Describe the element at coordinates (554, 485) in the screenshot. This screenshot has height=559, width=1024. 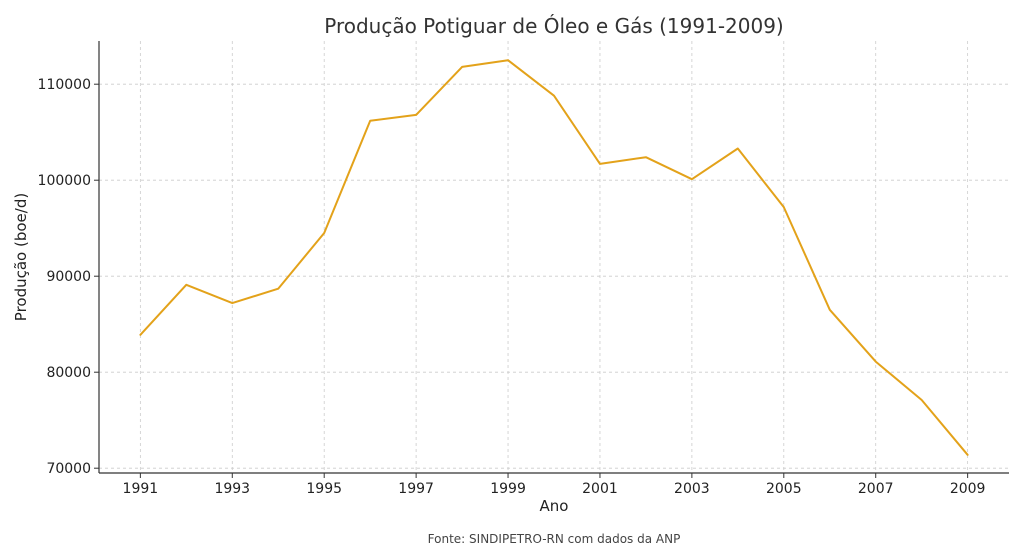
I see `x-ticks: 1991 1993 1995 1997 1999 2001 2003 2005 2007 2009` at that location.